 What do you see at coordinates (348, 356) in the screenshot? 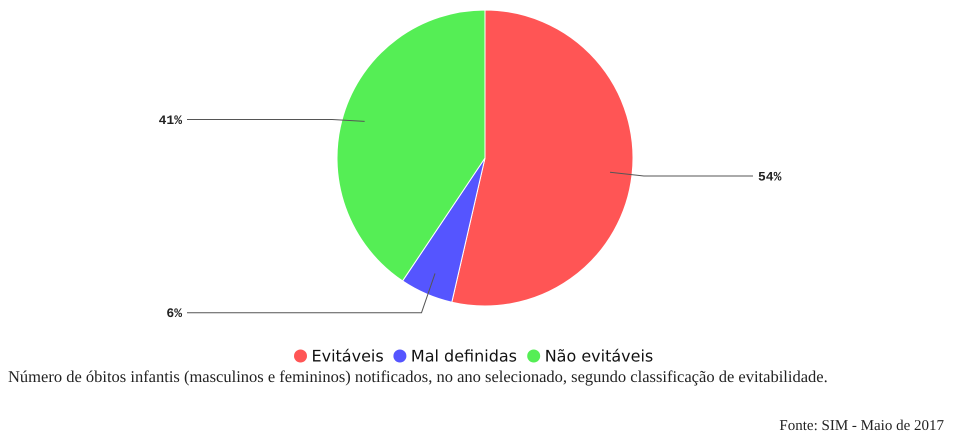
I see `legend-label: Evitáveis` at bounding box center [348, 356].